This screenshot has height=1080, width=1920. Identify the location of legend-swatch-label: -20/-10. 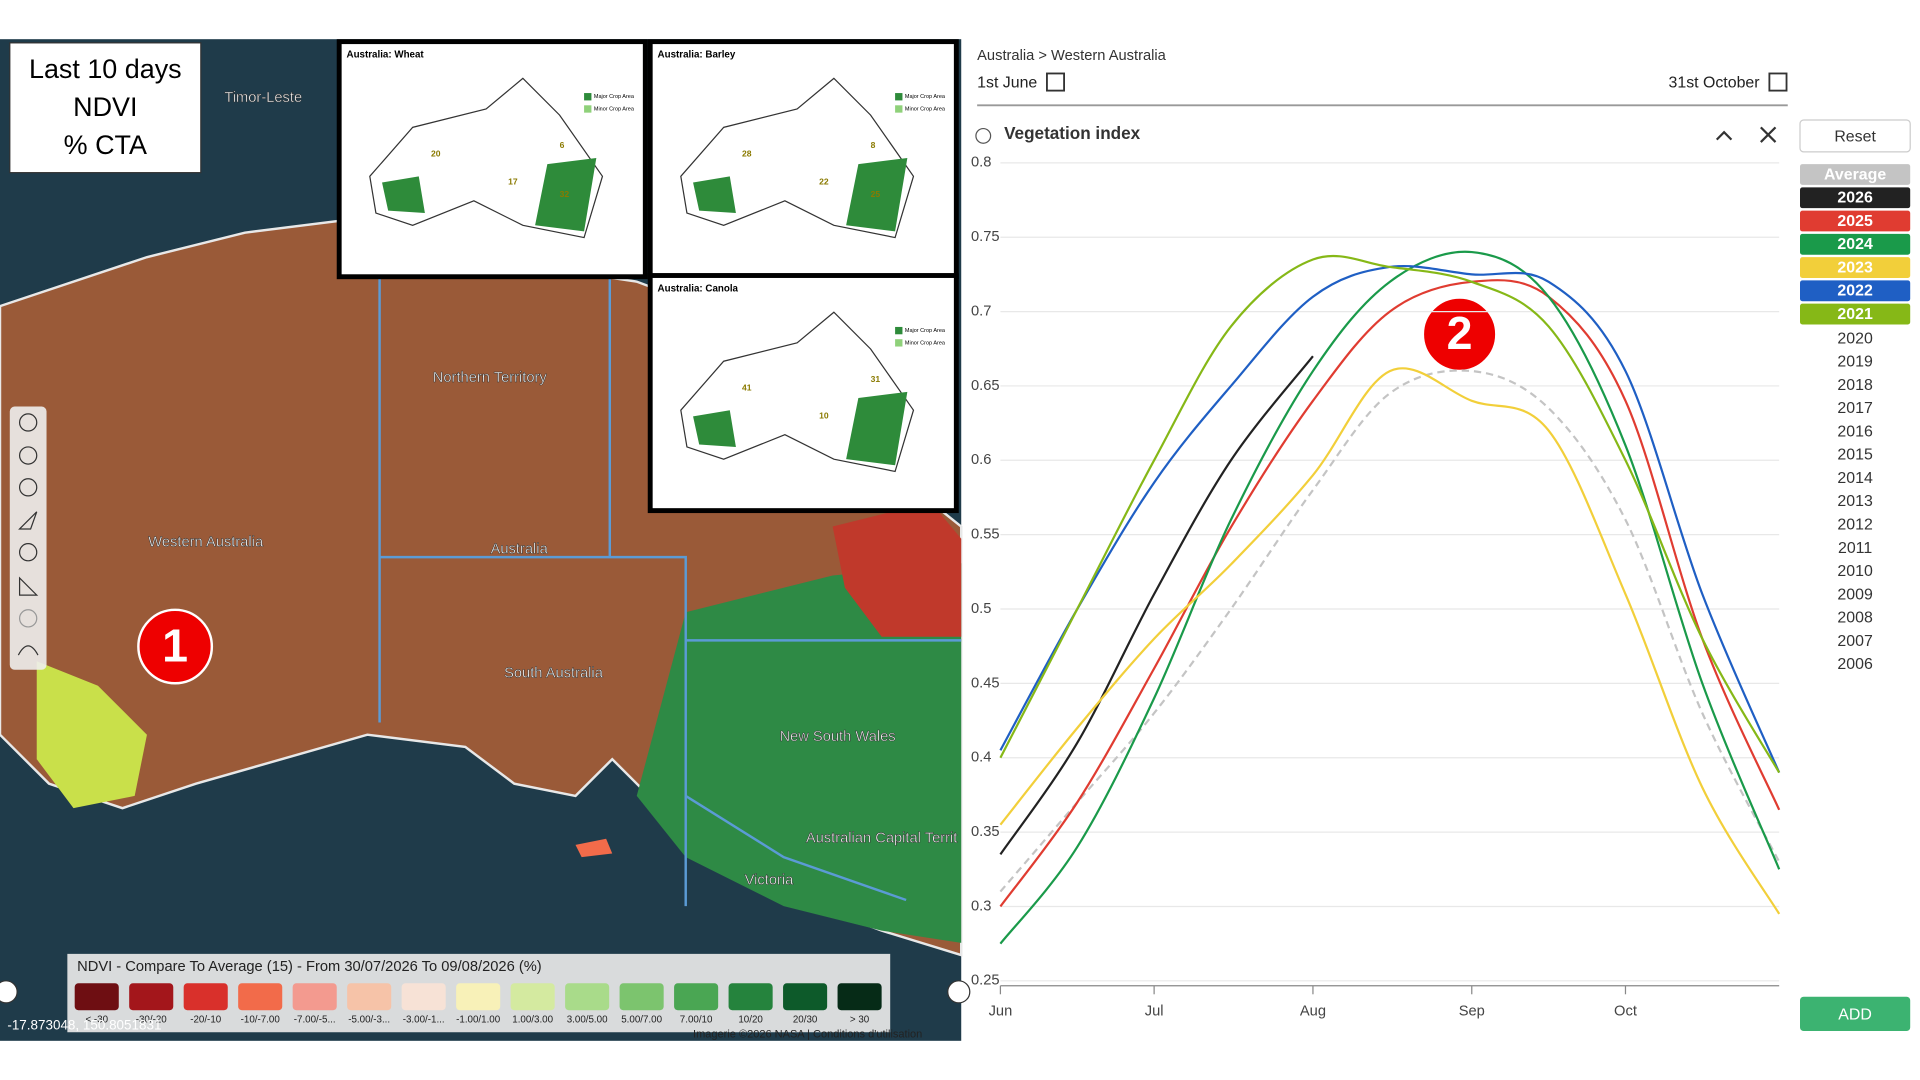
(206, 1020).